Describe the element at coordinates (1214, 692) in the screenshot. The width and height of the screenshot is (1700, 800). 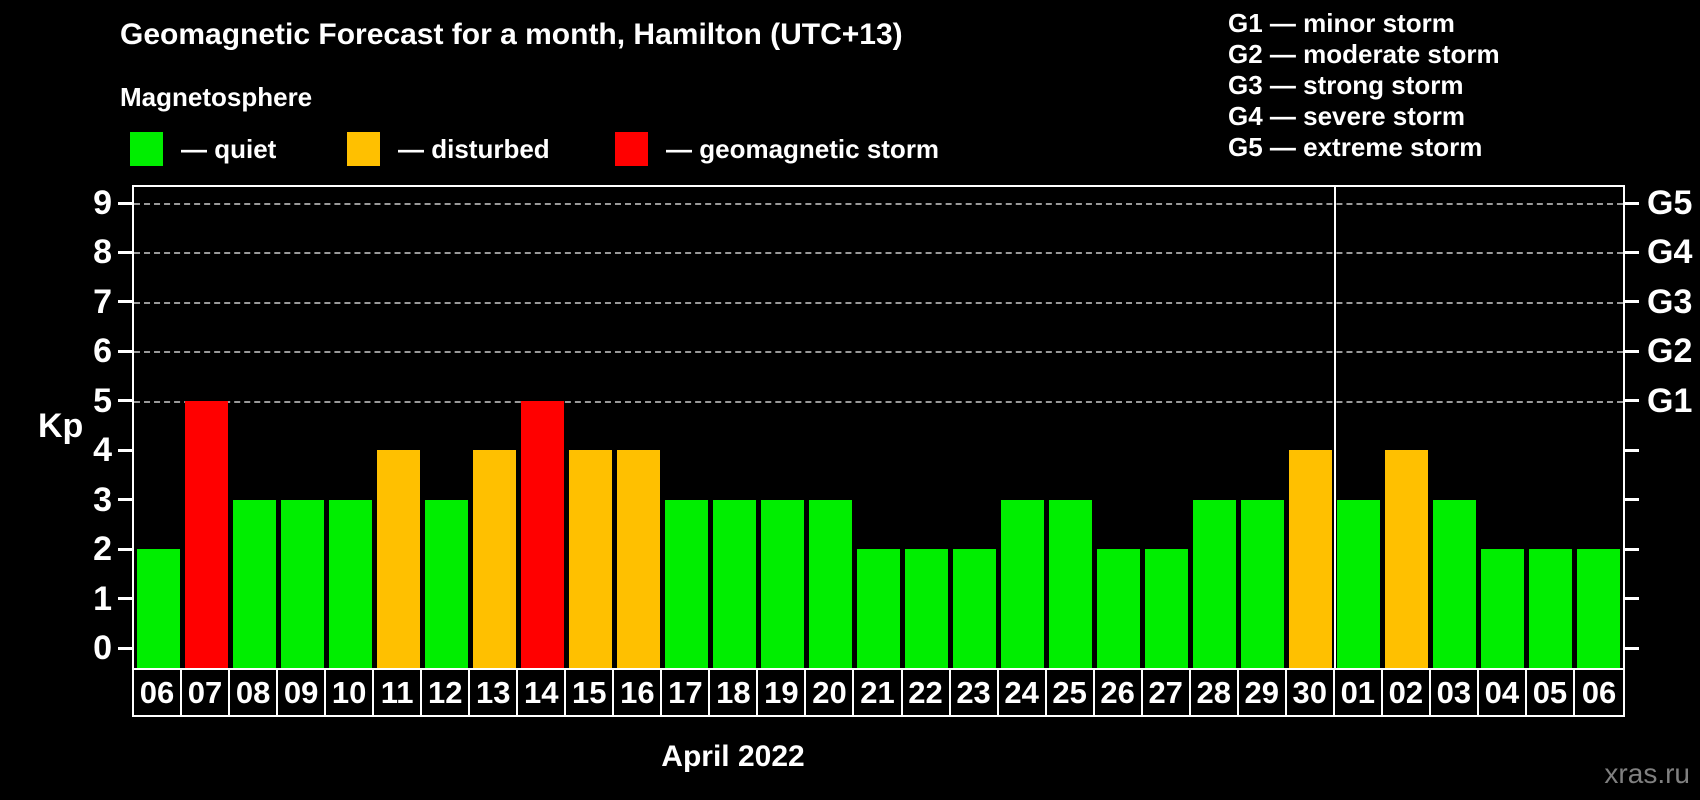
I see `date-cell-28: 28` at that location.